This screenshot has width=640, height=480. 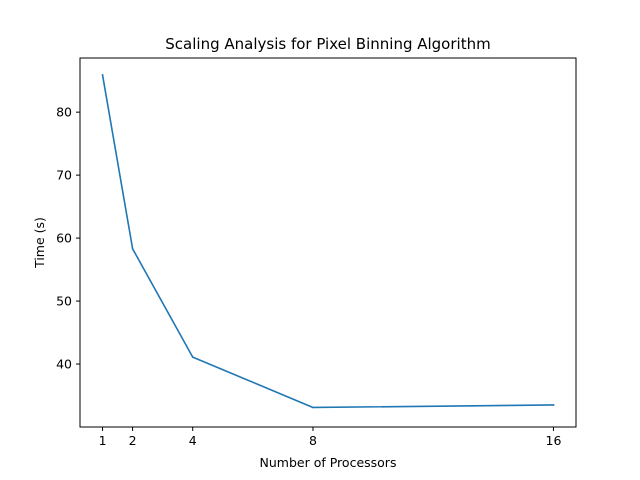 I want to click on x-tick-label: 8, so click(x=313, y=440).